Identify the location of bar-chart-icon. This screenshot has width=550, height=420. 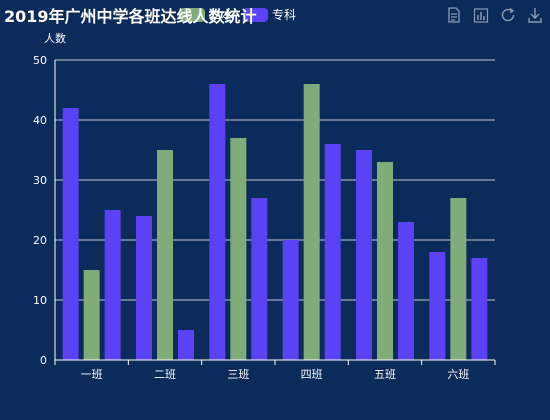
(481, 15).